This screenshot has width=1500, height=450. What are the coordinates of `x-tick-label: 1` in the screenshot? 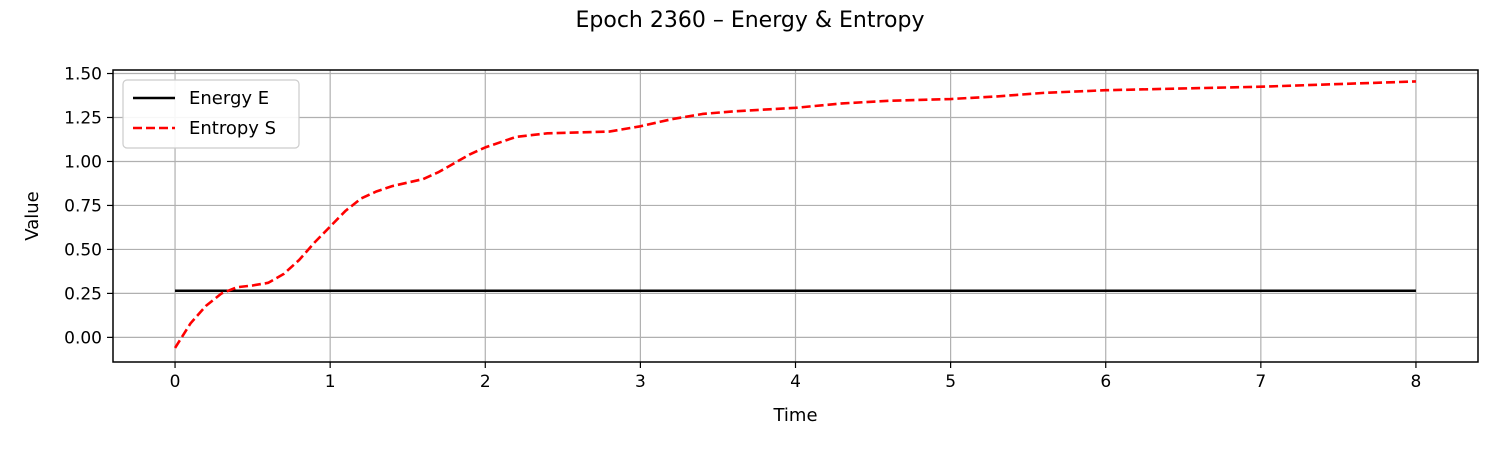 It's located at (330, 382).